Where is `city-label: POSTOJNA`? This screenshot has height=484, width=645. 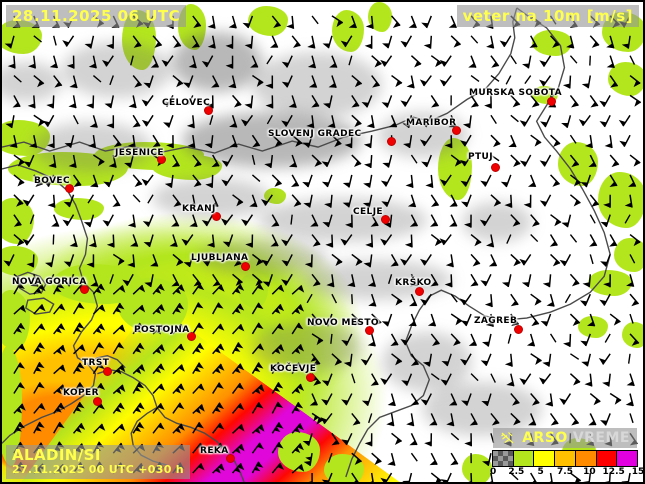
city-label: POSTOJNA is located at coordinates (162, 330).